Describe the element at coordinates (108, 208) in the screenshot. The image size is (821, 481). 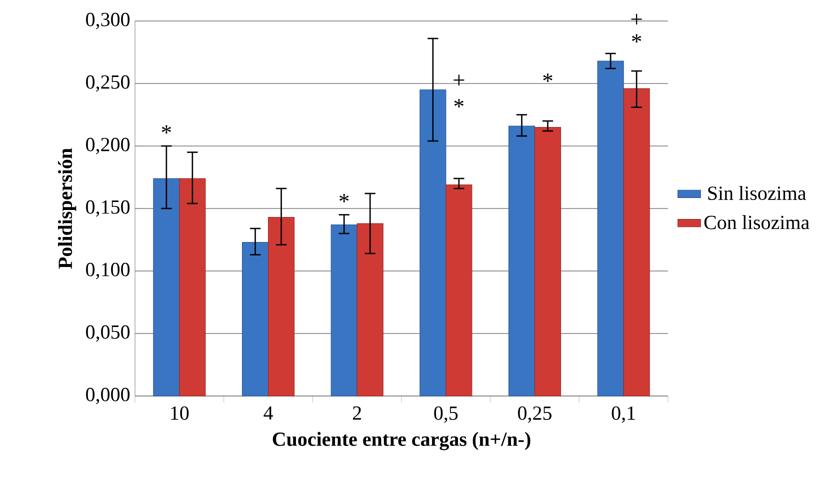
I see `y-tick-label: 0,150` at that location.